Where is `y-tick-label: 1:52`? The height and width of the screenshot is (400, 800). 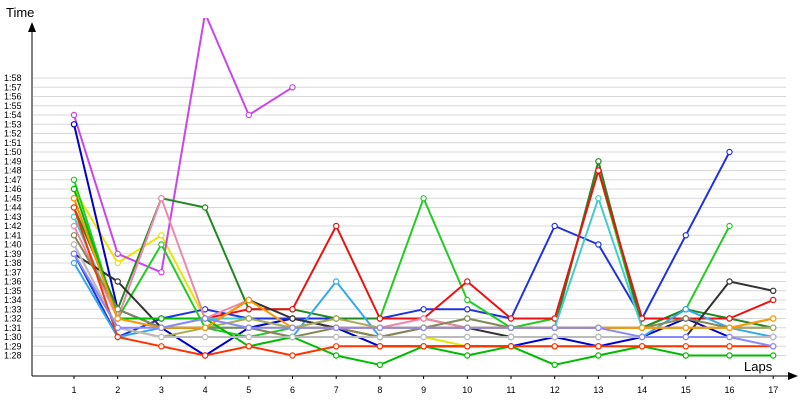 y-tick-label: 1:52 is located at coordinates (13, 134).